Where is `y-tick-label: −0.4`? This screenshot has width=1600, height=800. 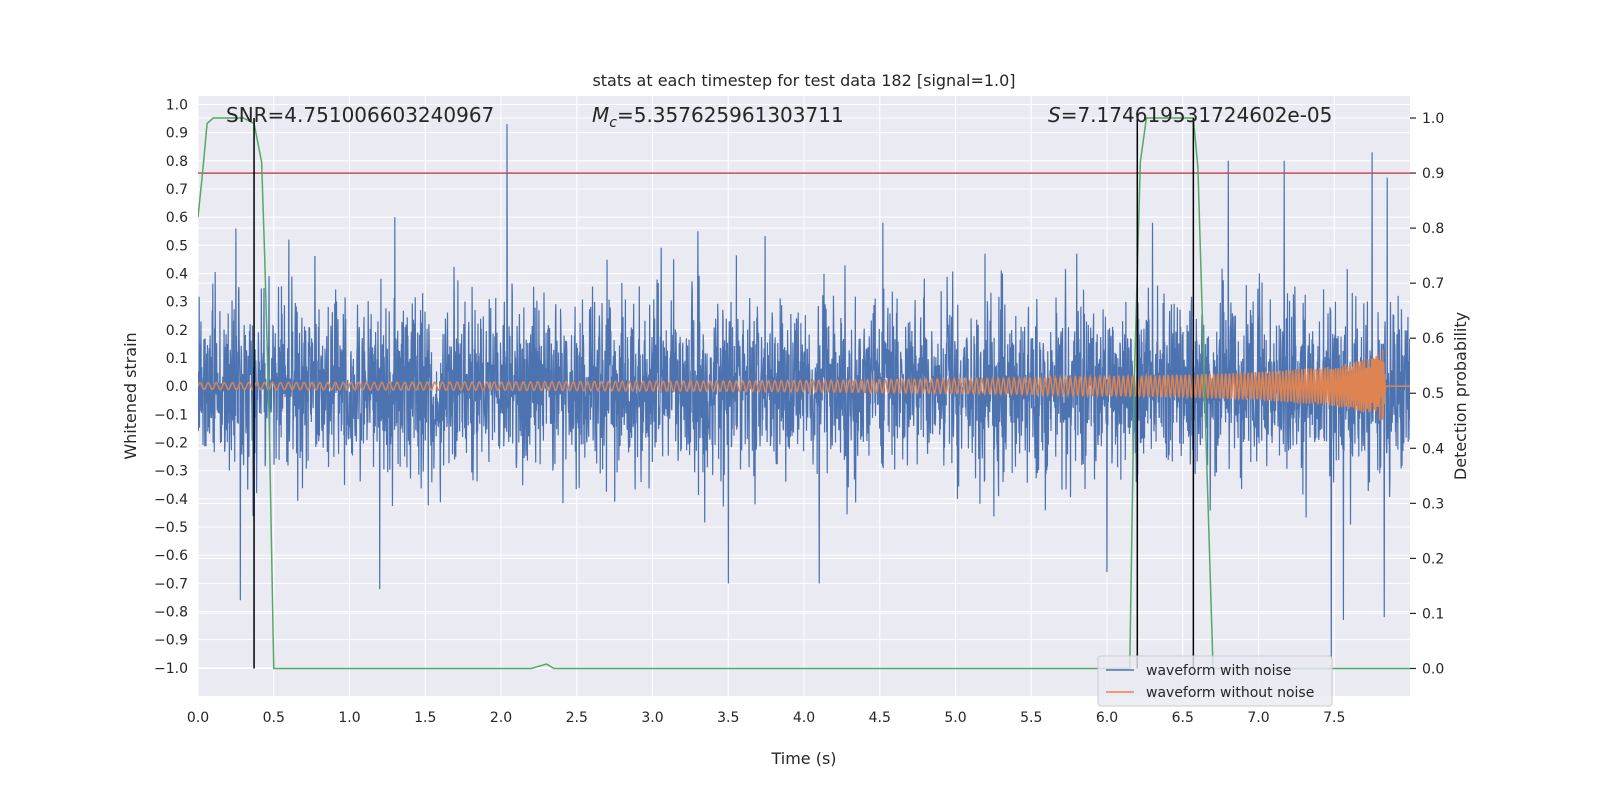
y-tick-label: −0.4 is located at coordinates (171, 500).